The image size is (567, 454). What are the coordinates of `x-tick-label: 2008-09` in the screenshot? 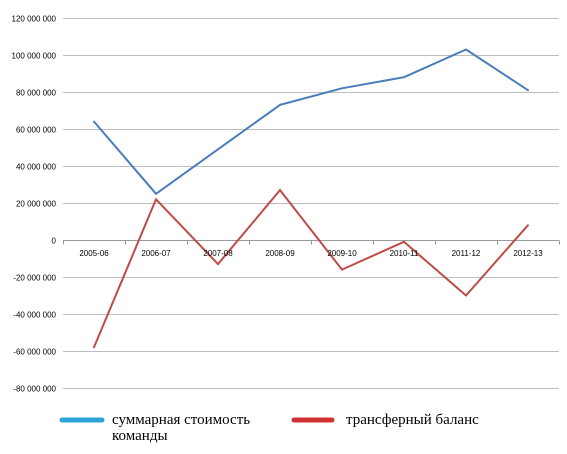 It's located at (280, 253).